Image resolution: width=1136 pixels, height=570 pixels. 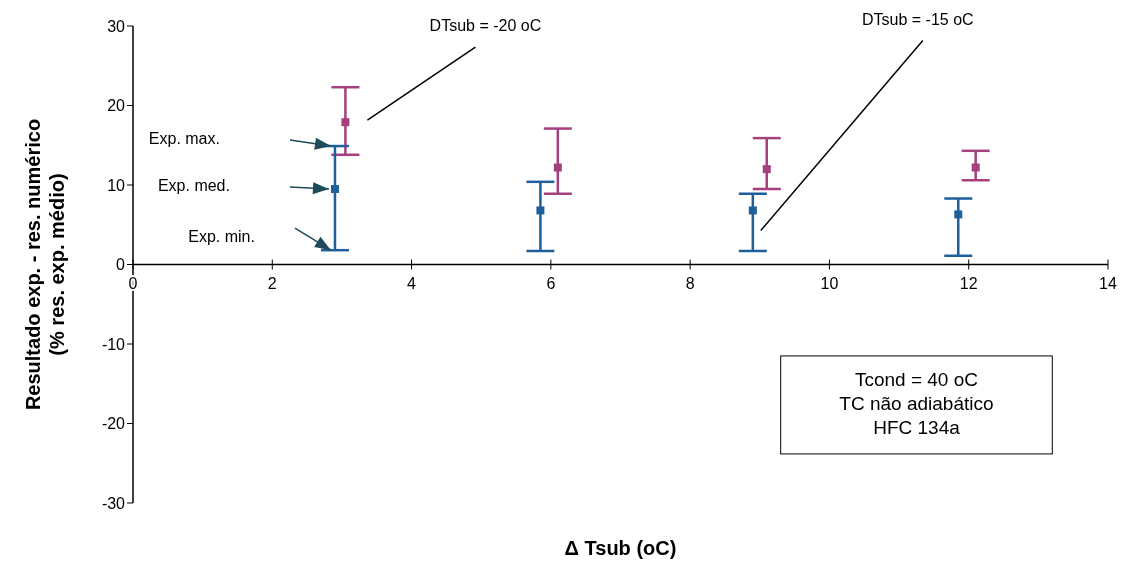 What do you see at coordinates (690, 283) in the screenshot?
I see `x-tick-label: 8` at bounding box center [690, 283].